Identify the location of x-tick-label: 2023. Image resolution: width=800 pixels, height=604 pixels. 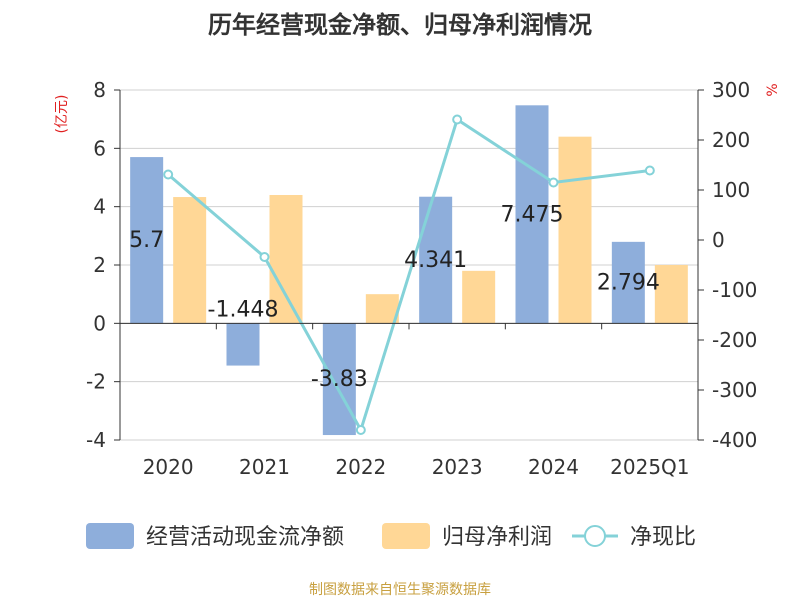
(457, 467).